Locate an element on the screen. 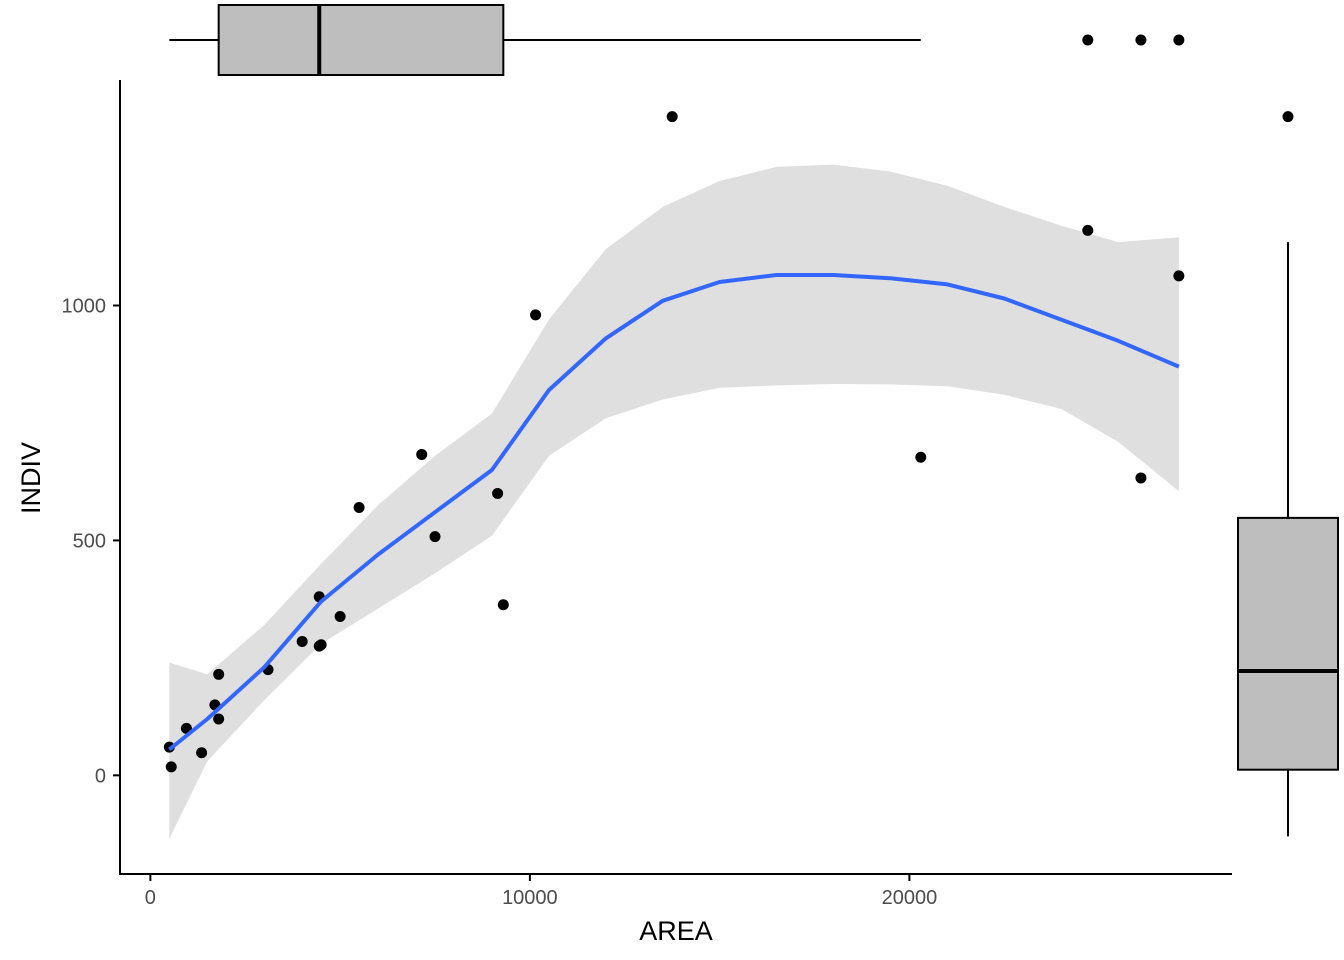 This screenshot has width=1344, height=960. y-tick-label: 500 is located at coordinates (89, 541).